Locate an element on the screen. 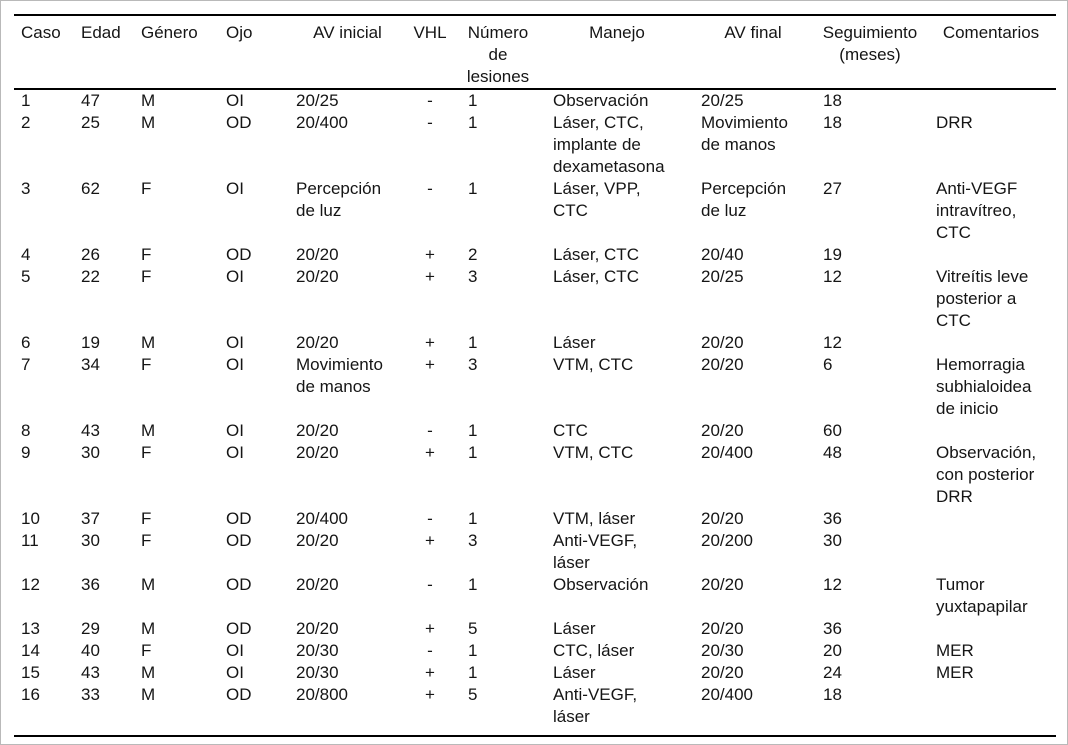 The width and height of the screenshot is (1068, 745). table-row: 4 26 F OD 20/20 +2 Láser, CTC 20/40 19 is located at coordinates (535, 255).